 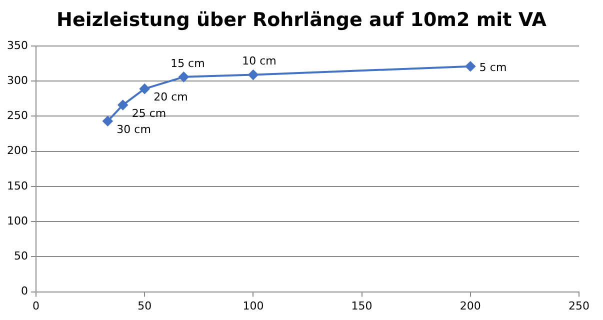 What do you see at coordinates (17, 45) in the screenshot?
I see `y-tick-label: 350` at bounding box center [17, 45].